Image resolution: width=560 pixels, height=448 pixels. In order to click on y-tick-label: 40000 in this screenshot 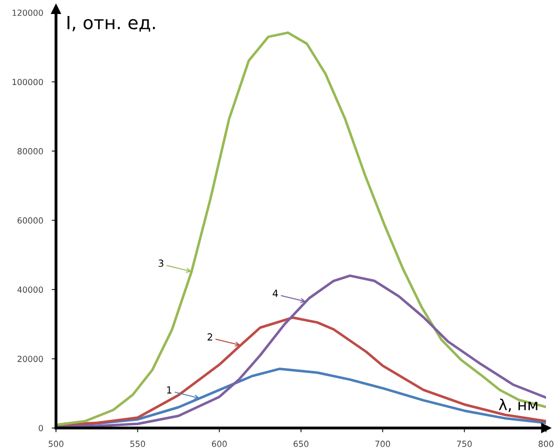, I will do `click(30, 289)`.